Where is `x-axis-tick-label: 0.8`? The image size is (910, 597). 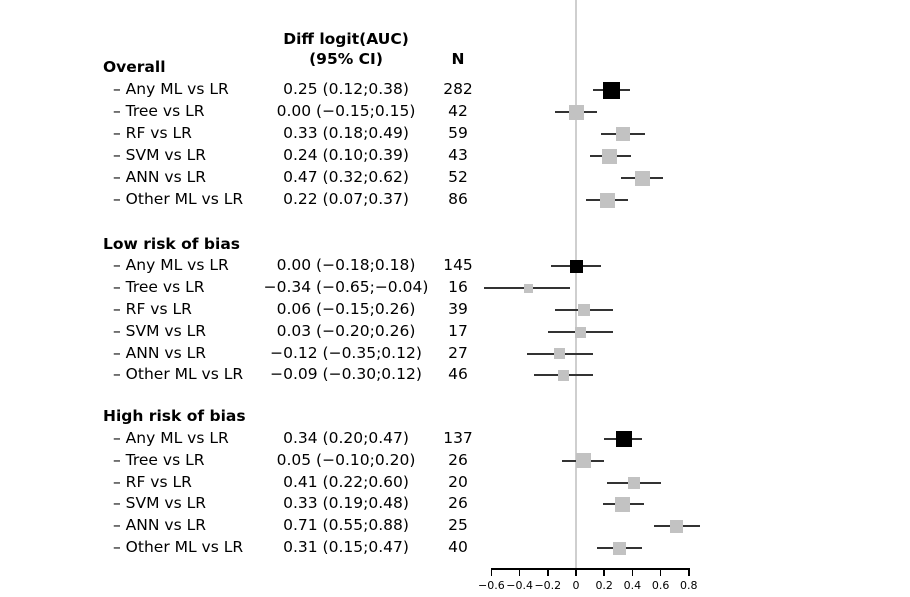 x-axis-tick-label: 0.8 is located at coordinates (689, 585).